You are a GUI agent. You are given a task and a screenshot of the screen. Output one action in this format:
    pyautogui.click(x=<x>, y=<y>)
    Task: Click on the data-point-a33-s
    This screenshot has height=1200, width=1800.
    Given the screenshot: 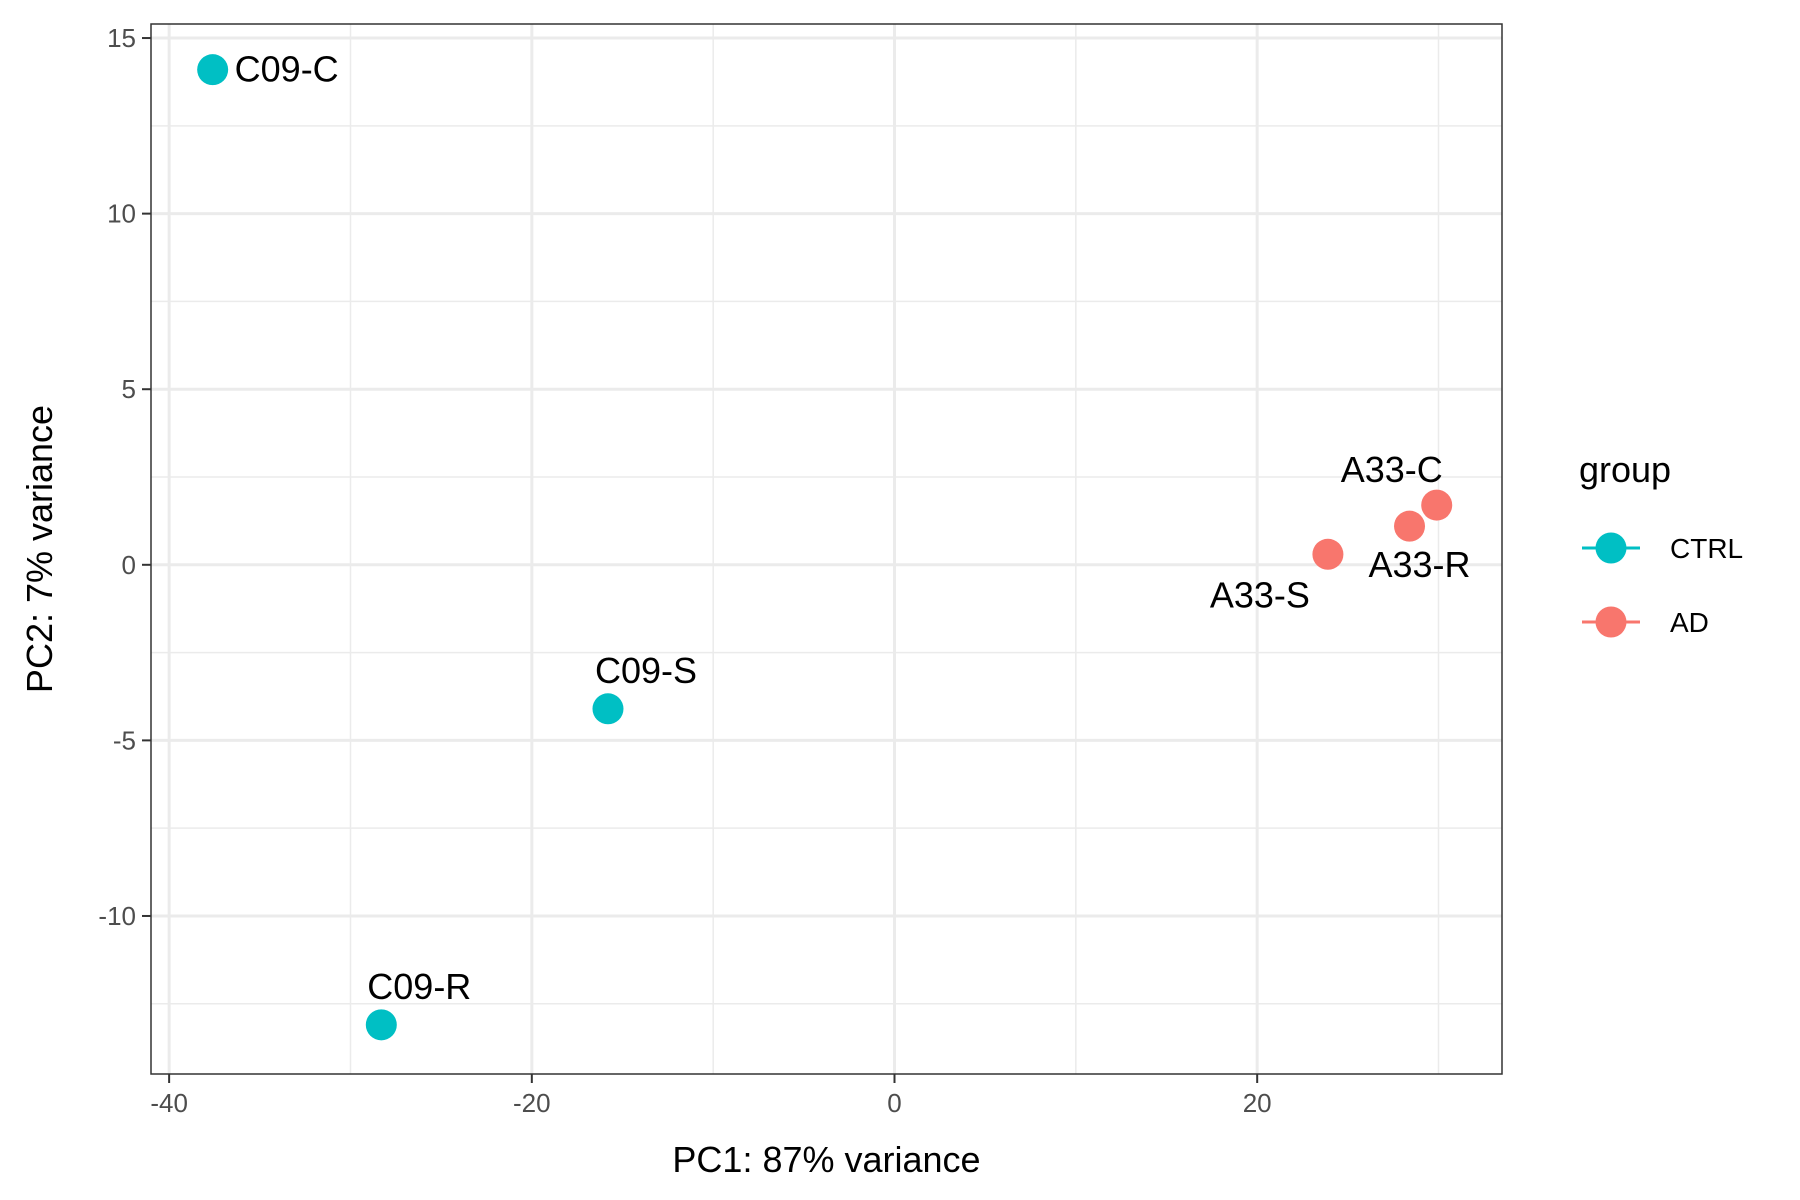 What is the action you would take?
    pyautogui.click(x=1328, y=554)
    